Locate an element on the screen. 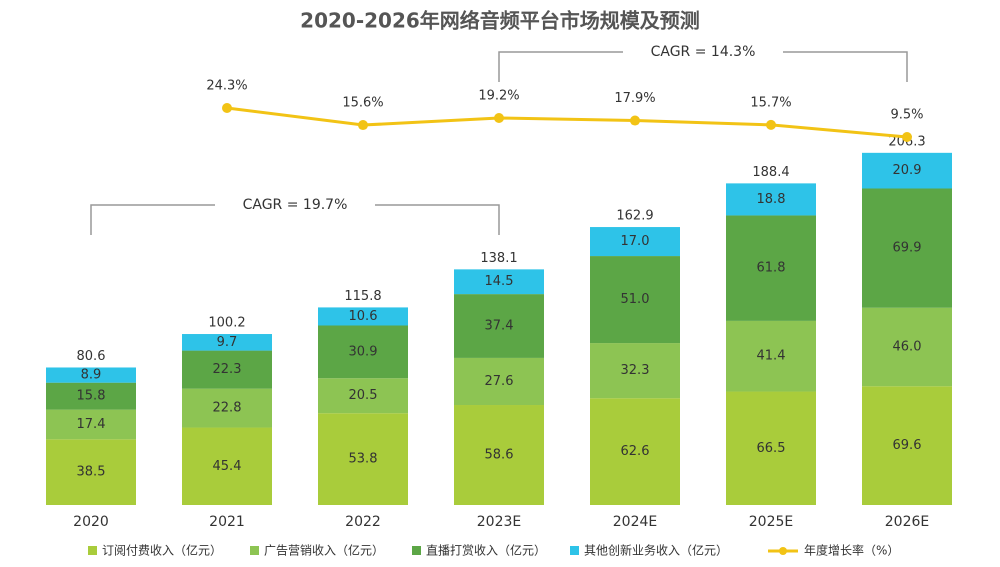 The width and height of the screenshot is (1000, 567). total-label: 100.2 is located at coordinates (226, 323).